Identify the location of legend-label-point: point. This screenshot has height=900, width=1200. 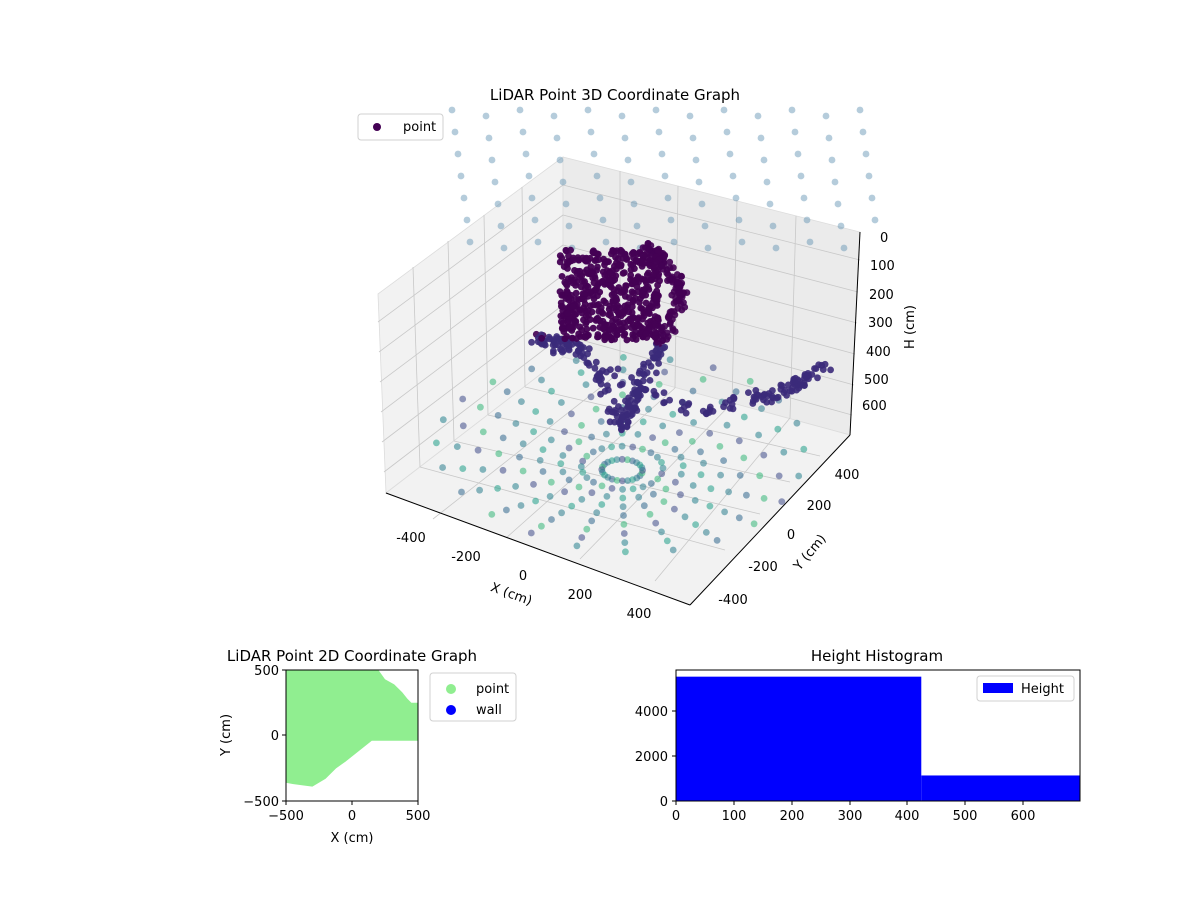
(419, 127).